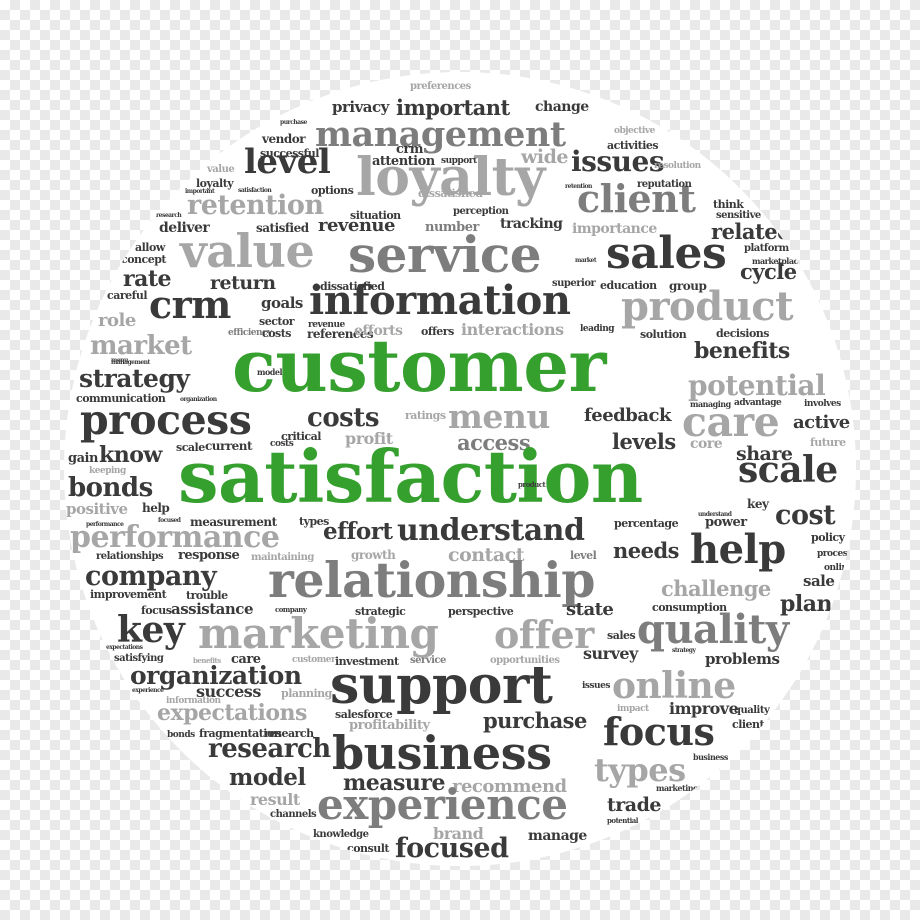 The image size is (920, 920). I want to click on cloud-word-measurement: measurement, so click(233, 522).